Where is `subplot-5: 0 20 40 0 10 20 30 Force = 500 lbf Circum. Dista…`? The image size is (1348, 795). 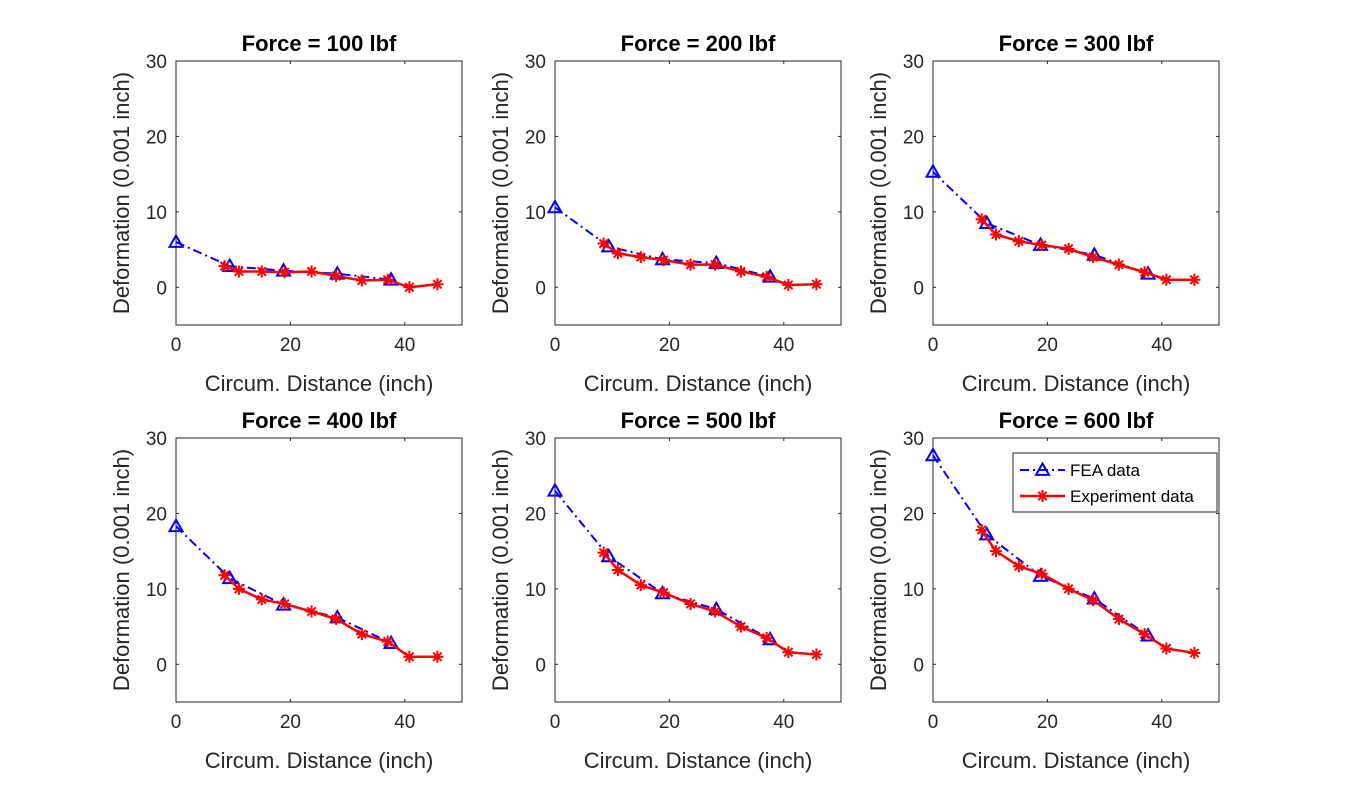
subplot-5: 0 20 40 0 10 20 30 Force = 500 lbf Circum. Dista… is located at coordinates (665, 590).